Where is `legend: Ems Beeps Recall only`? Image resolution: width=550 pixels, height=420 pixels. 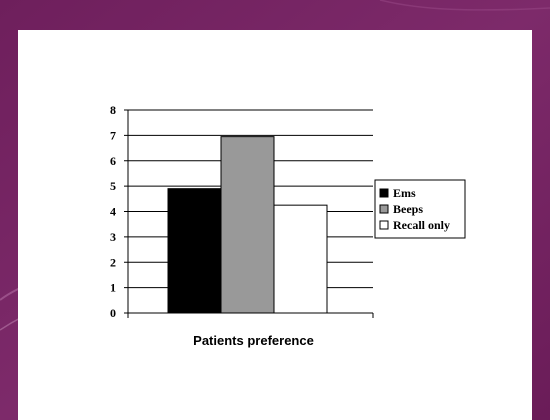 legend: Ems Beeps Recall only is located at coordinates (420, 209).